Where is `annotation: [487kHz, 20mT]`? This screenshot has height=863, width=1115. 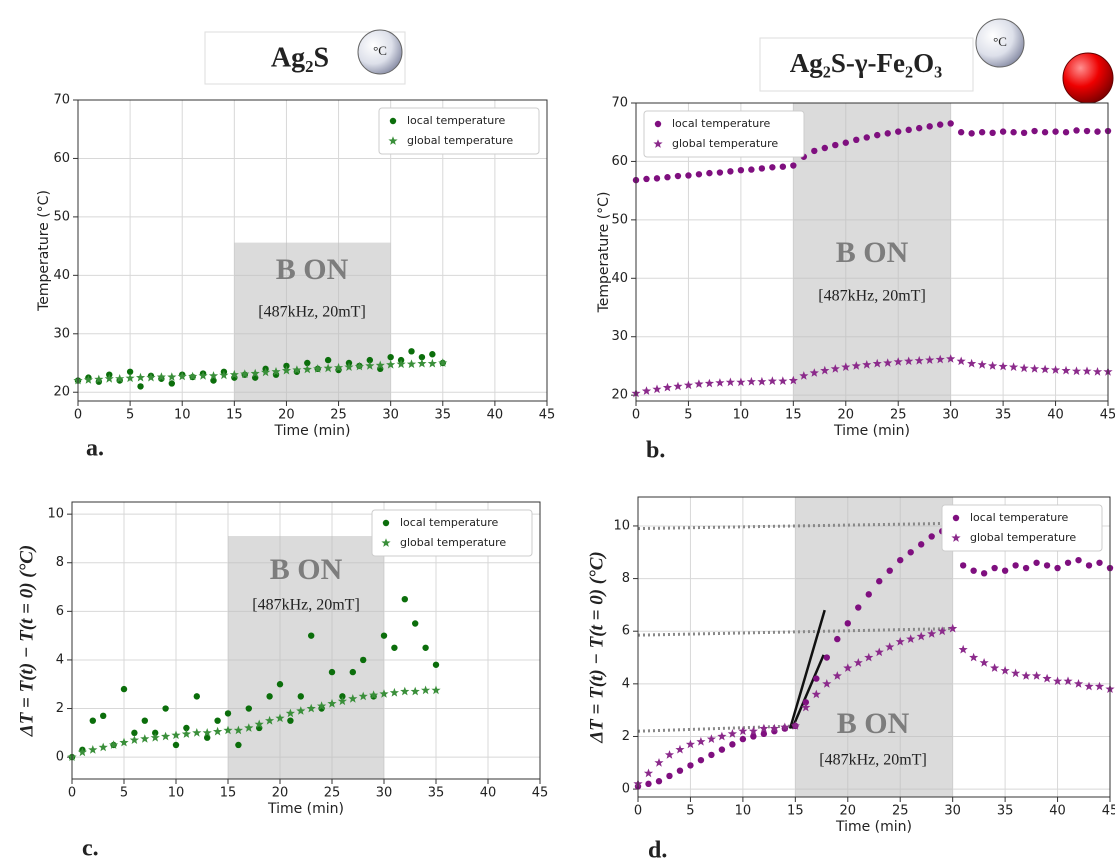 annotation: [487kHz, 20mT] is located at coordinates (312, 312).